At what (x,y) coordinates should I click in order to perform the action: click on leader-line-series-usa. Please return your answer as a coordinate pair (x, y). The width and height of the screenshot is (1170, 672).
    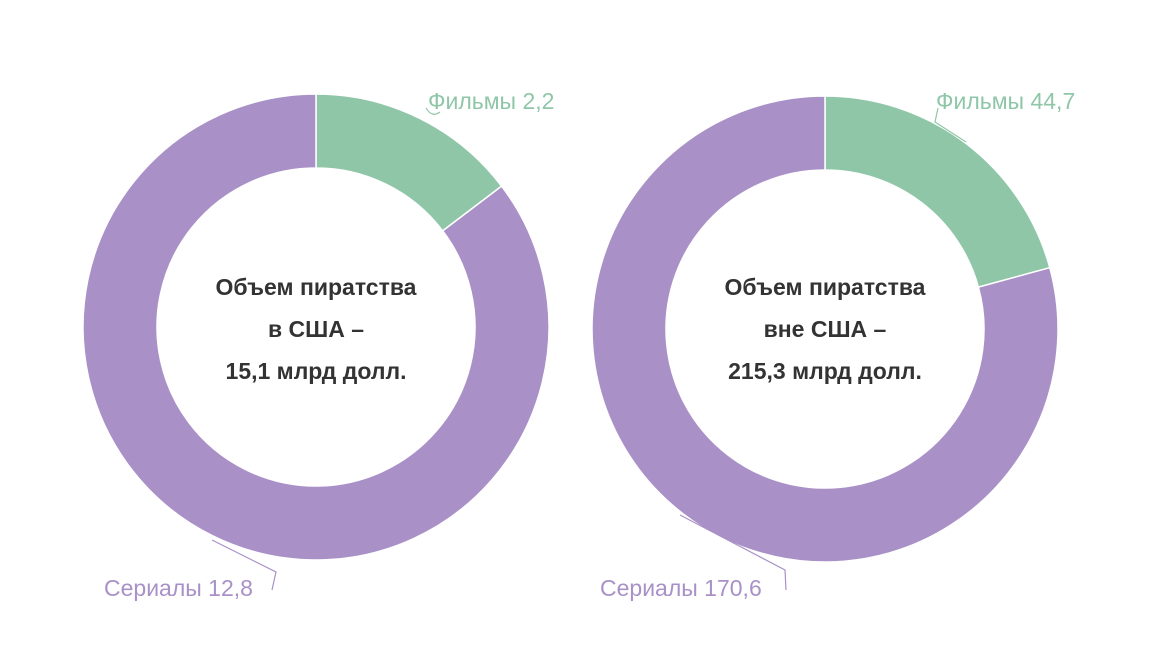
    Looking at the image, I should click on (244, 565).